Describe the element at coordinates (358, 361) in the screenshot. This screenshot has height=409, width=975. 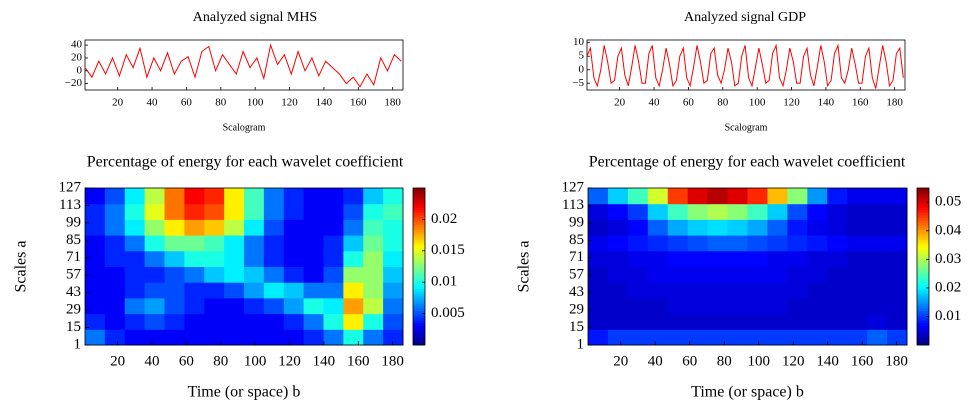
I see `x-tick-label: 160` at that location.